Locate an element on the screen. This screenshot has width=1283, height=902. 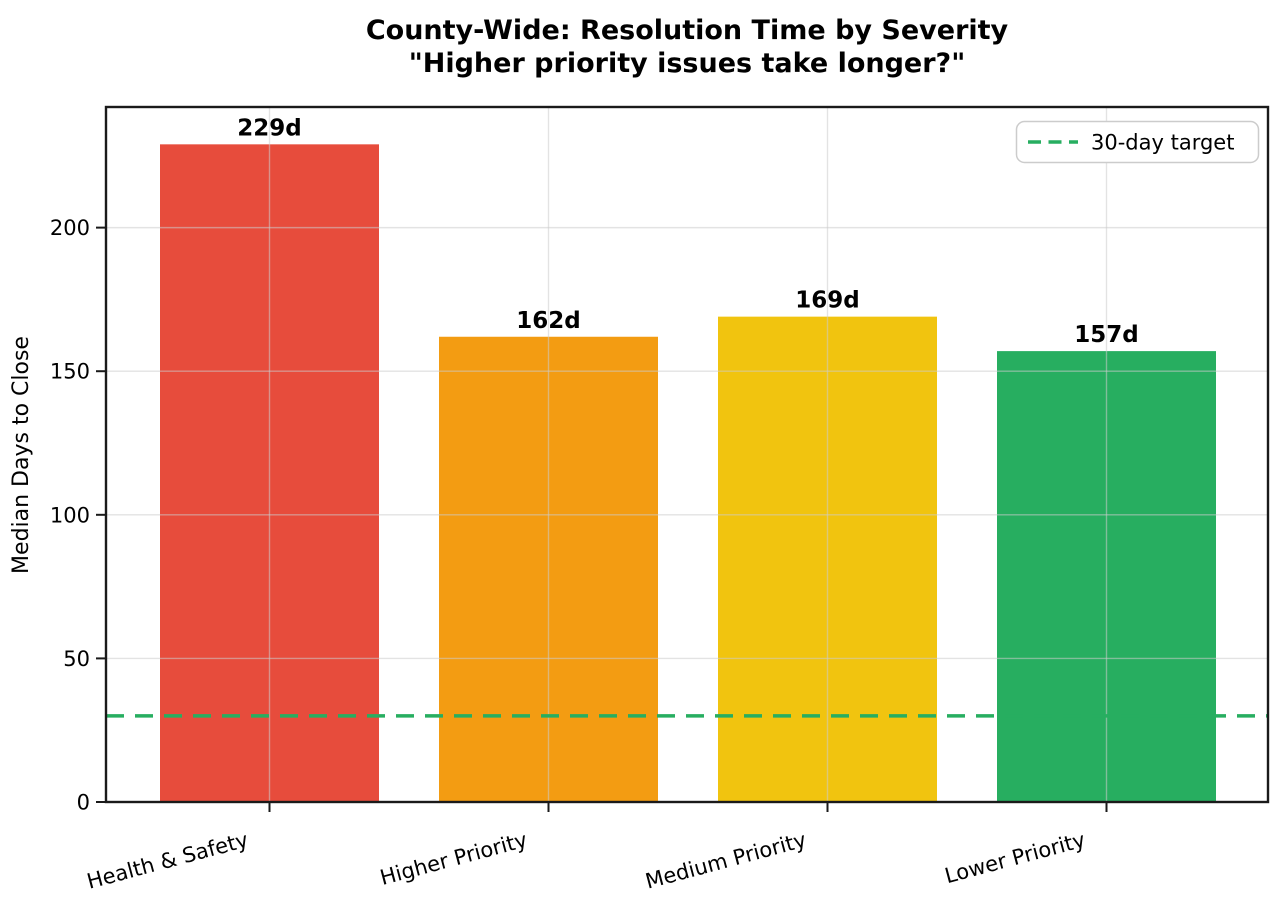
bar-value-label: 162d is located at coordinates (548, 321).